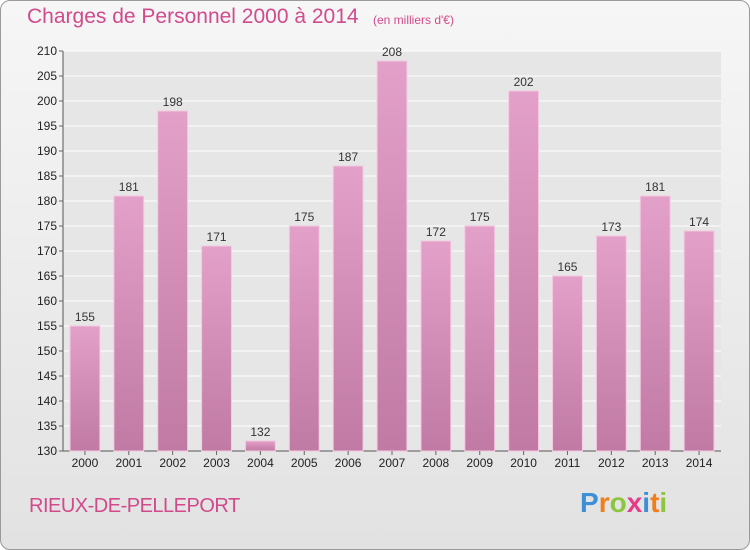 The height and width of the screenshot is (550, 750). I want to click on bar-2002, so click(173, 281).